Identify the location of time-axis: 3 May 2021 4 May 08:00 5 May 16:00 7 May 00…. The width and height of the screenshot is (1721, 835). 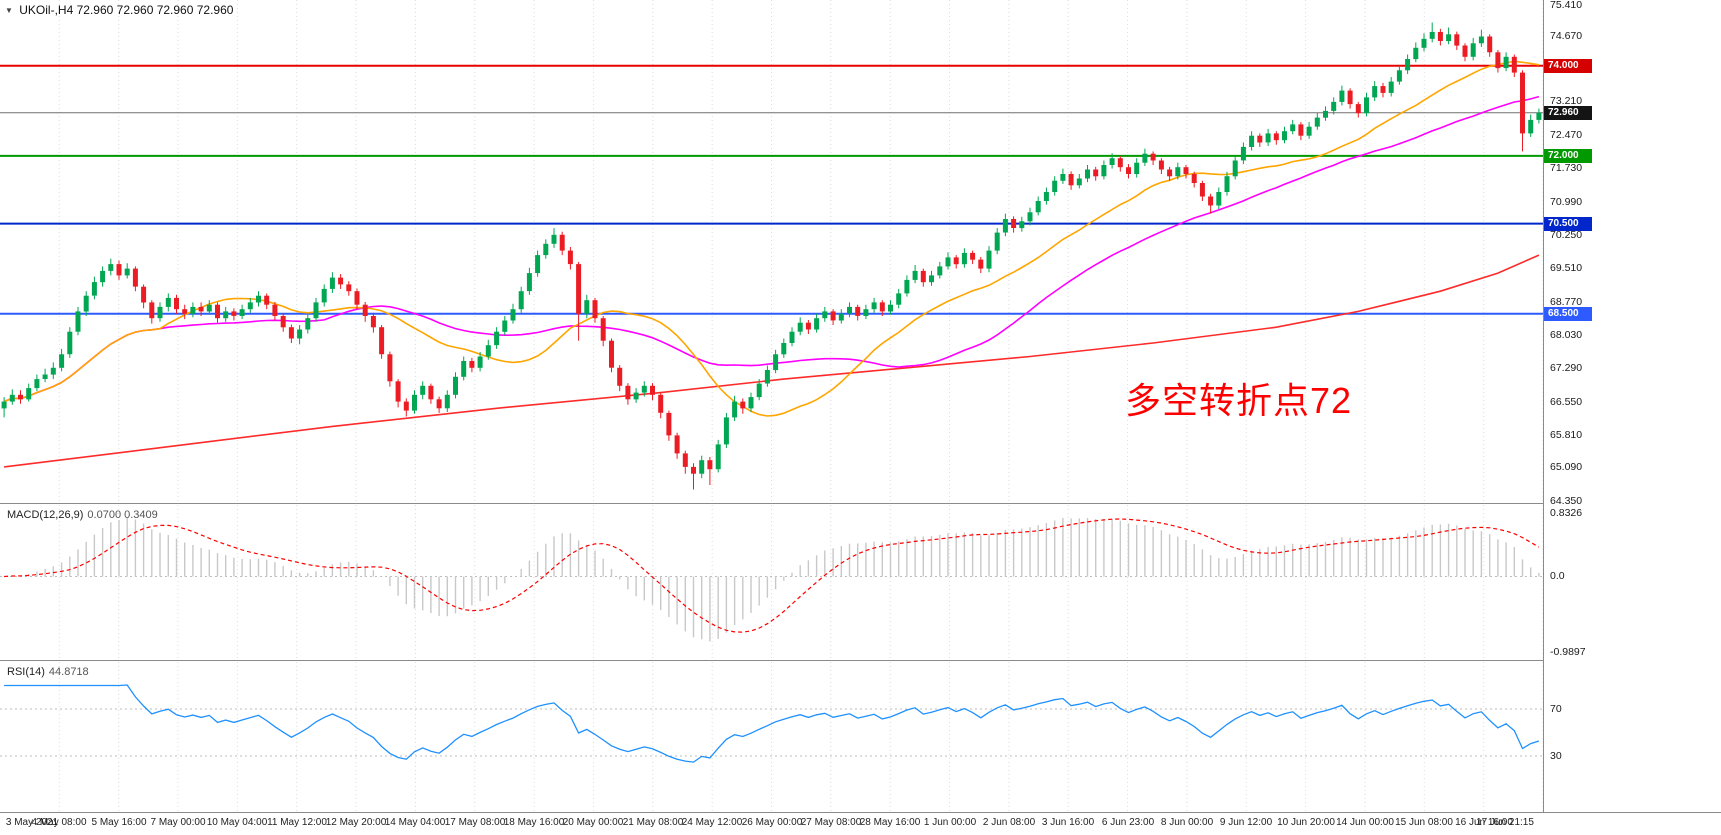
(771, 824).